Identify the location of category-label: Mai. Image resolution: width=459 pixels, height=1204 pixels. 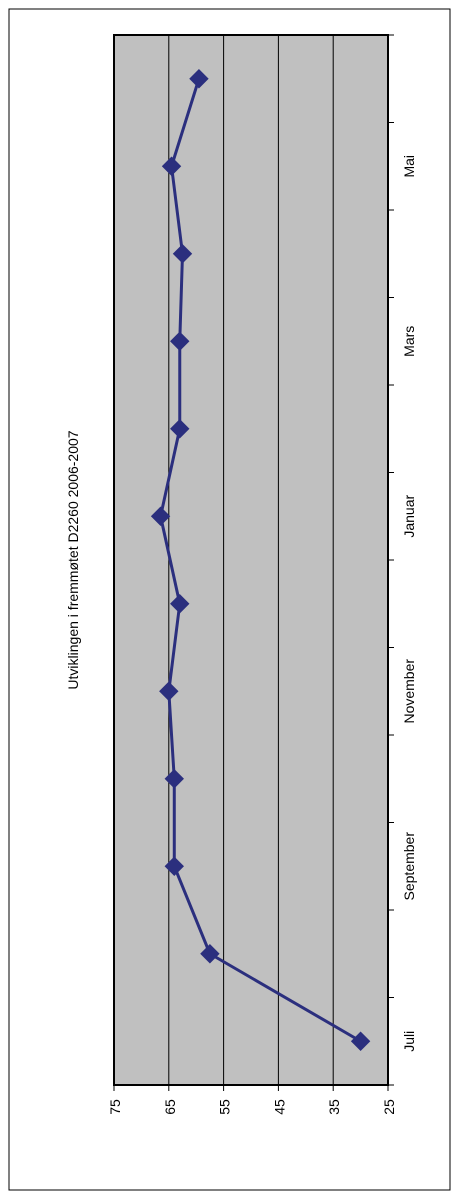
(409, 166).